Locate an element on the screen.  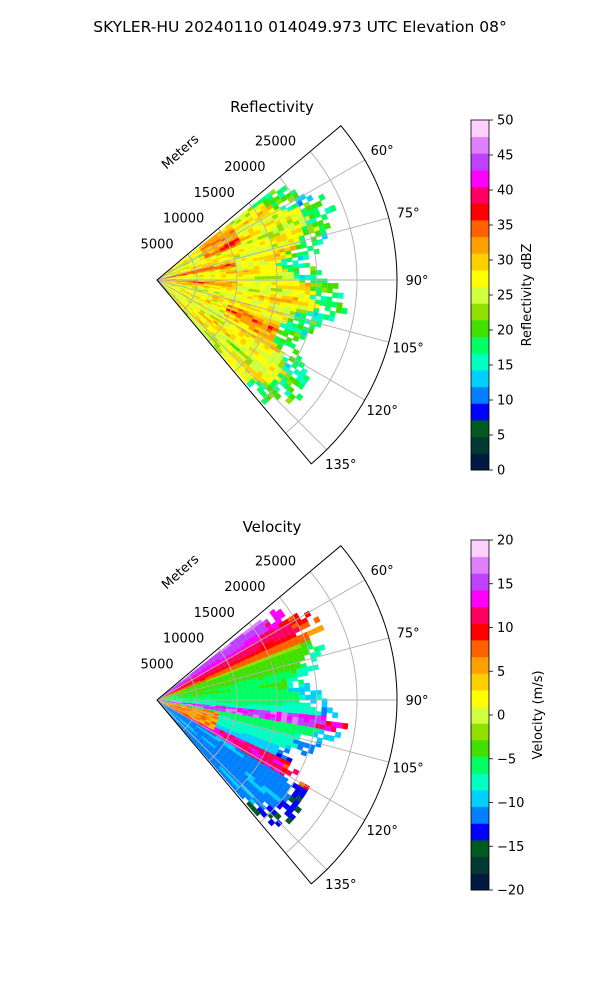
velocity-colorbar-label: Velocity (m/s) is located at coordinates (538, 714).